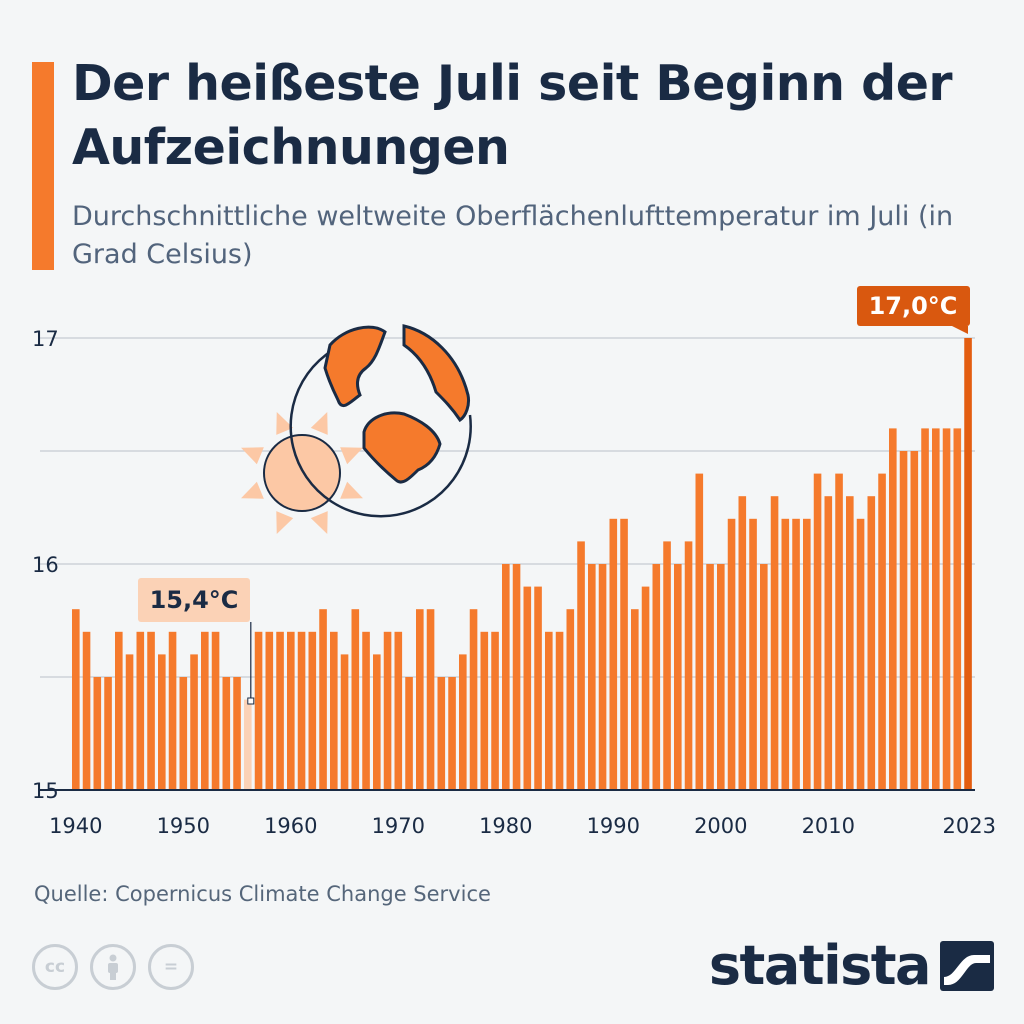  I want to click on brand-logo: statista, so click(851, 965).